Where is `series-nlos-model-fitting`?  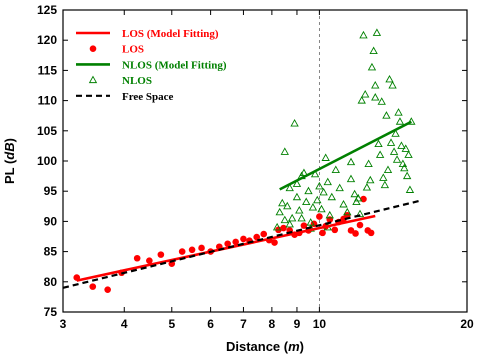
series-nlos-model-fitting is located at coordinates (345, 155).